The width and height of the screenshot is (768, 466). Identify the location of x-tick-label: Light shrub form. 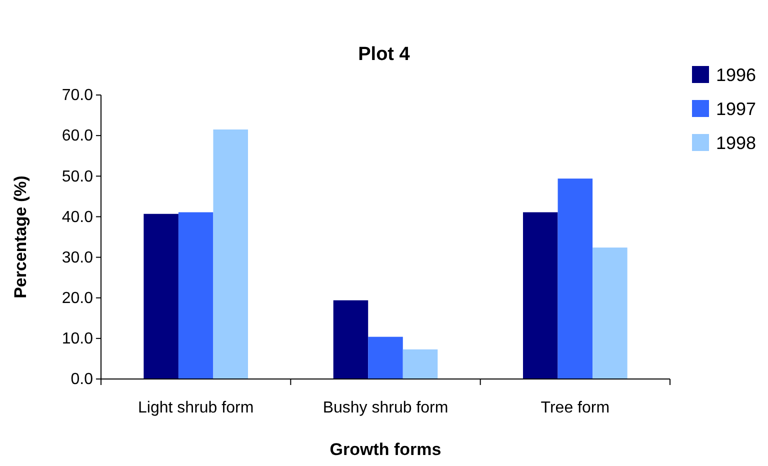
(196, 407).